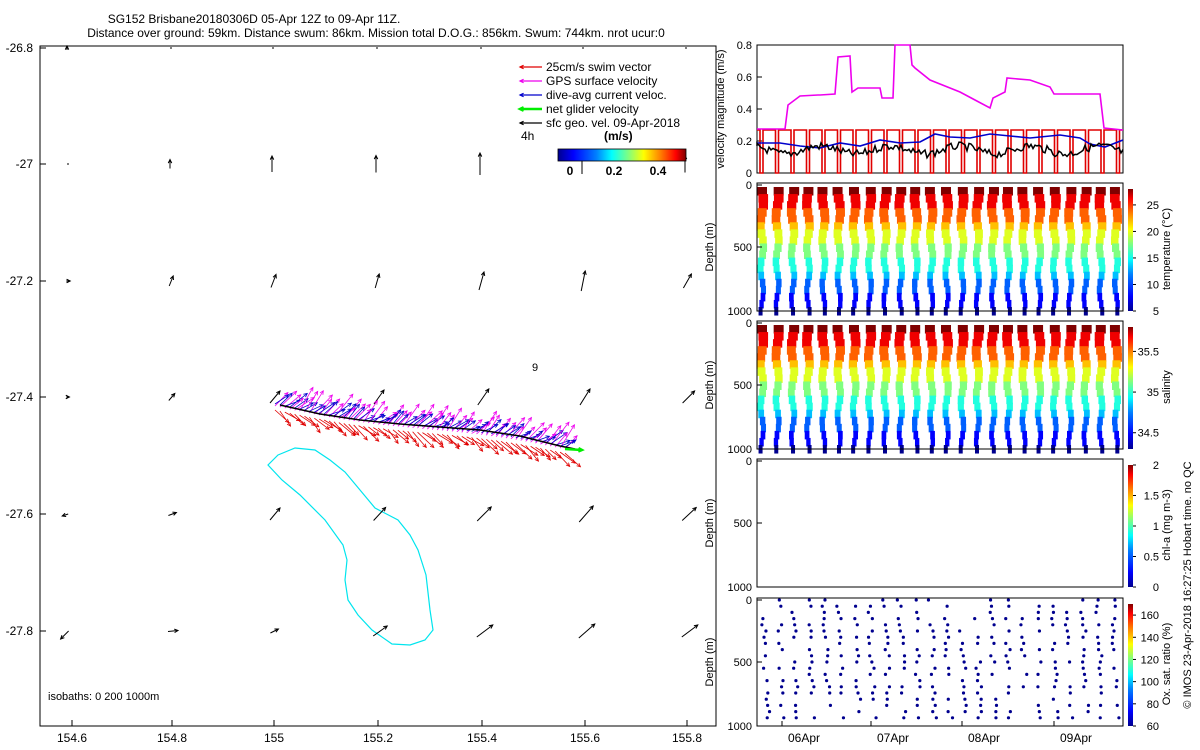  I want to click on temperature-colorbar-tick-label: 20, so click(1153, 232).